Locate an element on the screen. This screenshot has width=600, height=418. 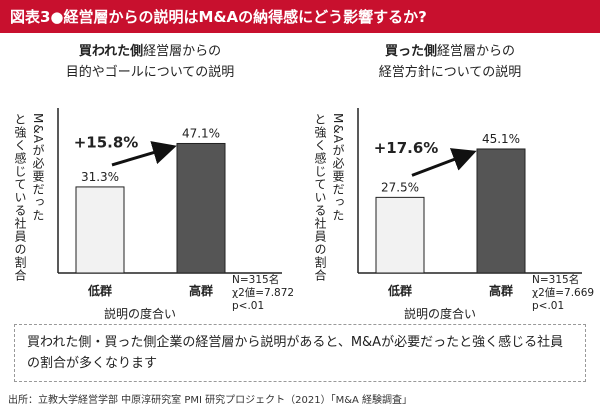
chart-left-xlabel: 説明の度合い is located at coordinates (140, 313).